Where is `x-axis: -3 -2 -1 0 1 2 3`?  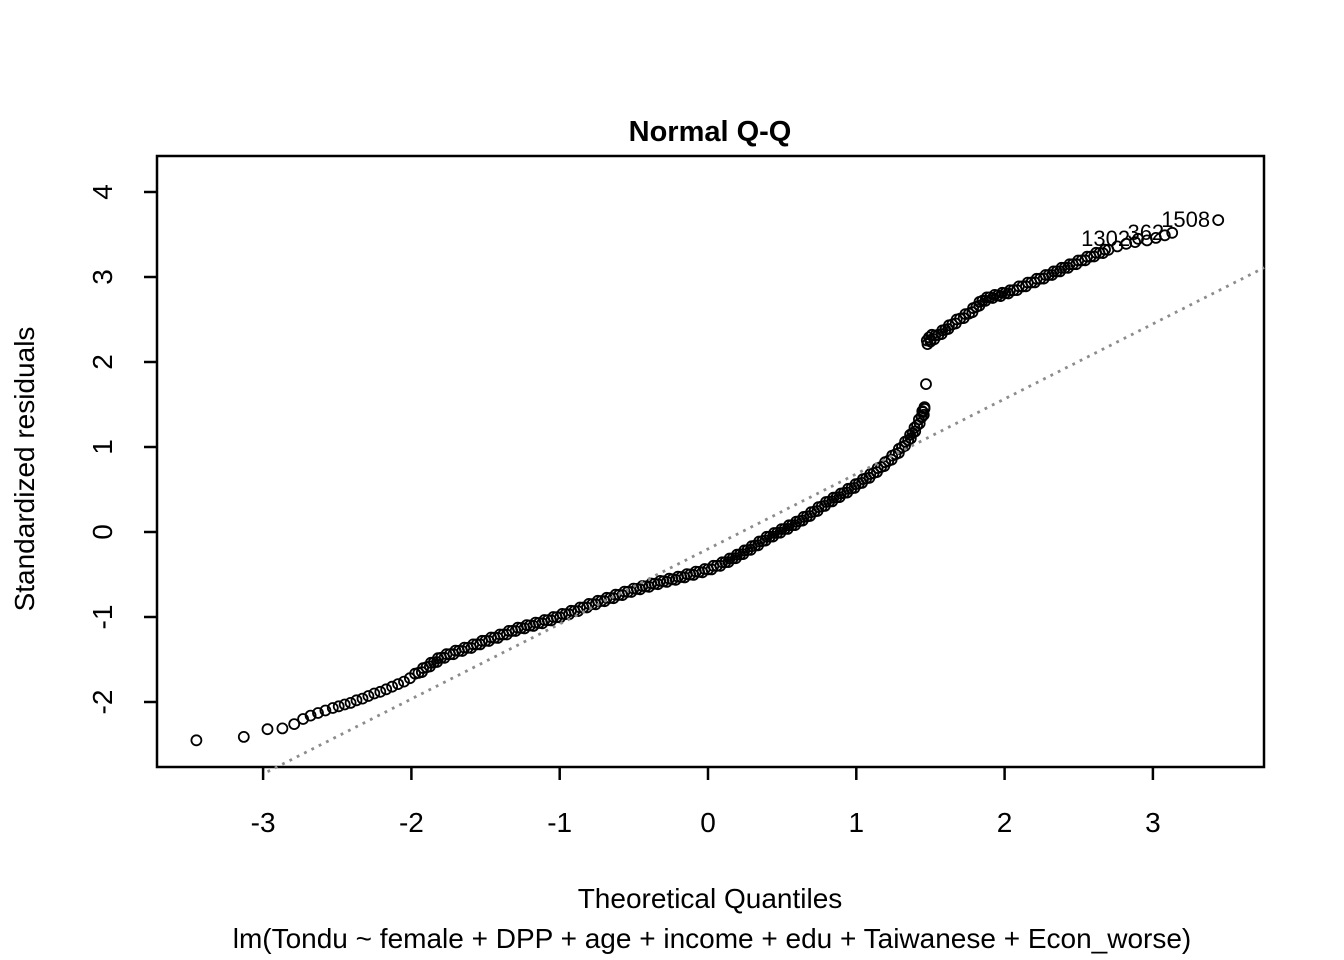 x-axis: -3 -2 -1 0 1 2 3 is located at coordinates (706, 802).